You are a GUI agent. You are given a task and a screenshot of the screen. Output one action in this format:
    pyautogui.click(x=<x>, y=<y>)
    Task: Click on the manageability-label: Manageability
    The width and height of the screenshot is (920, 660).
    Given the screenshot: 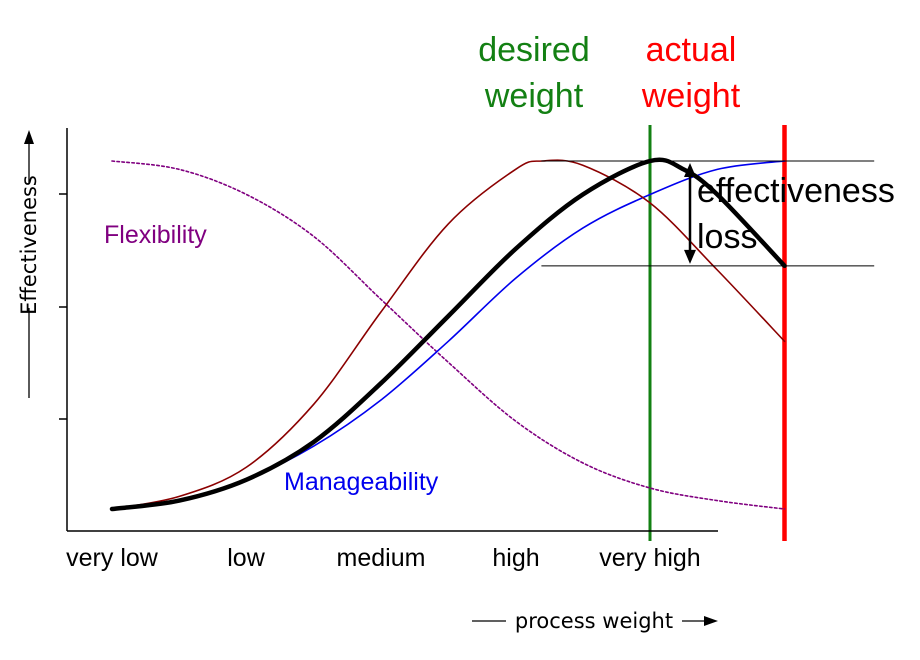 What is the action you would take?
    pyautogui.click(x=361, y=482)
    